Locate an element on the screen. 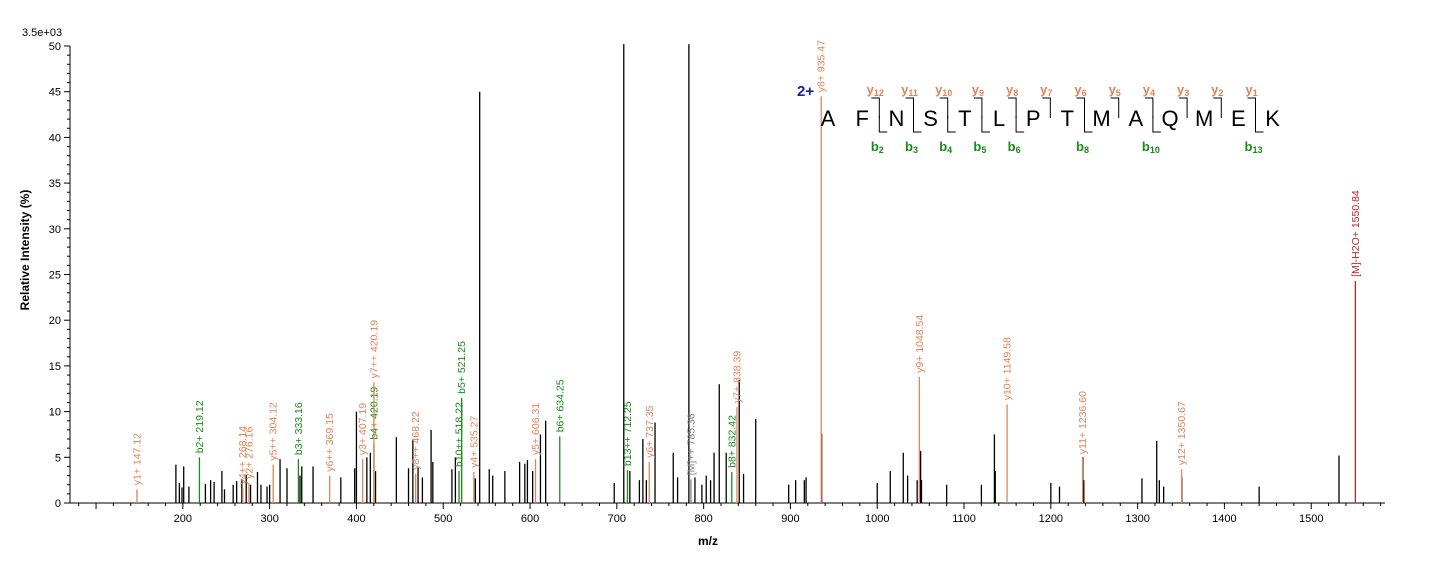  peak-label: y5+ 606.31 is located at coordinates (536, 429).